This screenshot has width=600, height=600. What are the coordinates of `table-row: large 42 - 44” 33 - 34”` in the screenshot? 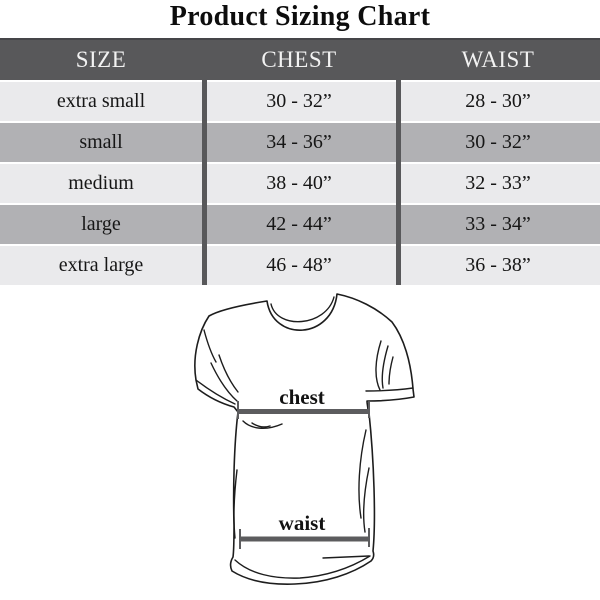 It's located at (300, 224).